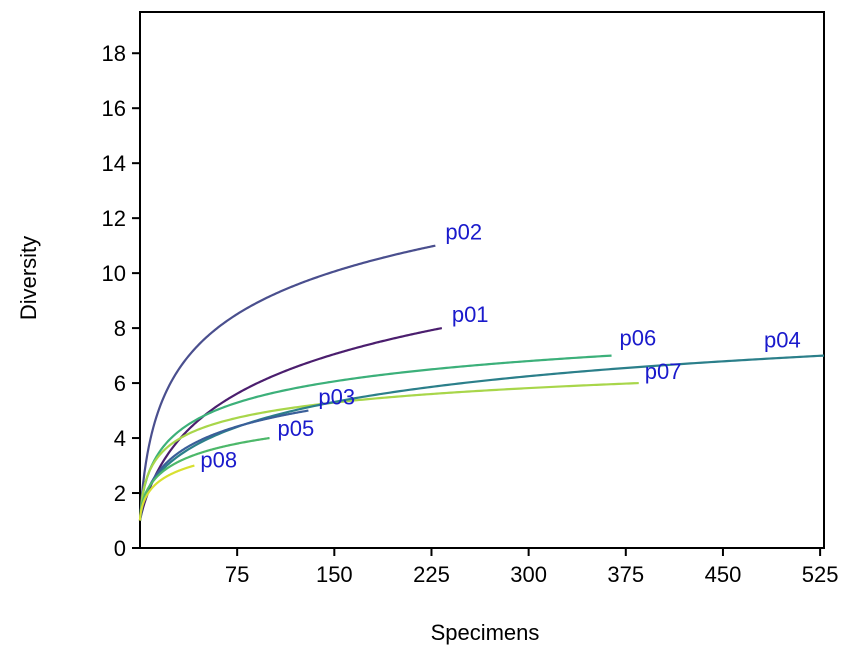 This screenshot has width=848, height=648. What do you see at coordinates (334, 574) in the screenshot?
I see `x-tick-label: 150` at bounding box center [334, 574].